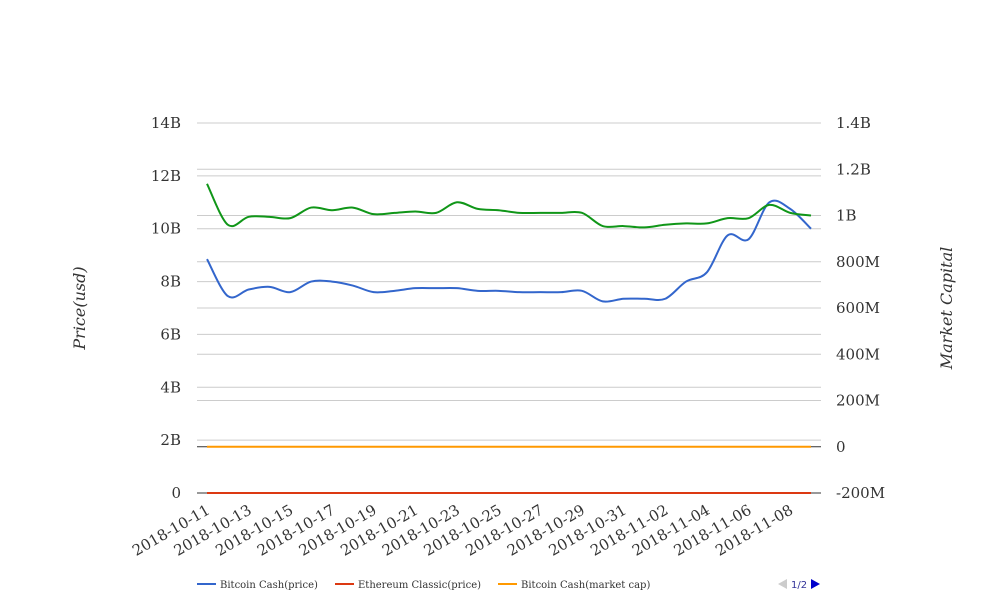 Image resolution: width=1008 pixels, height=616 pixels. I want to click on legend-label: Ethereum Classic(price), so click(419, 585).